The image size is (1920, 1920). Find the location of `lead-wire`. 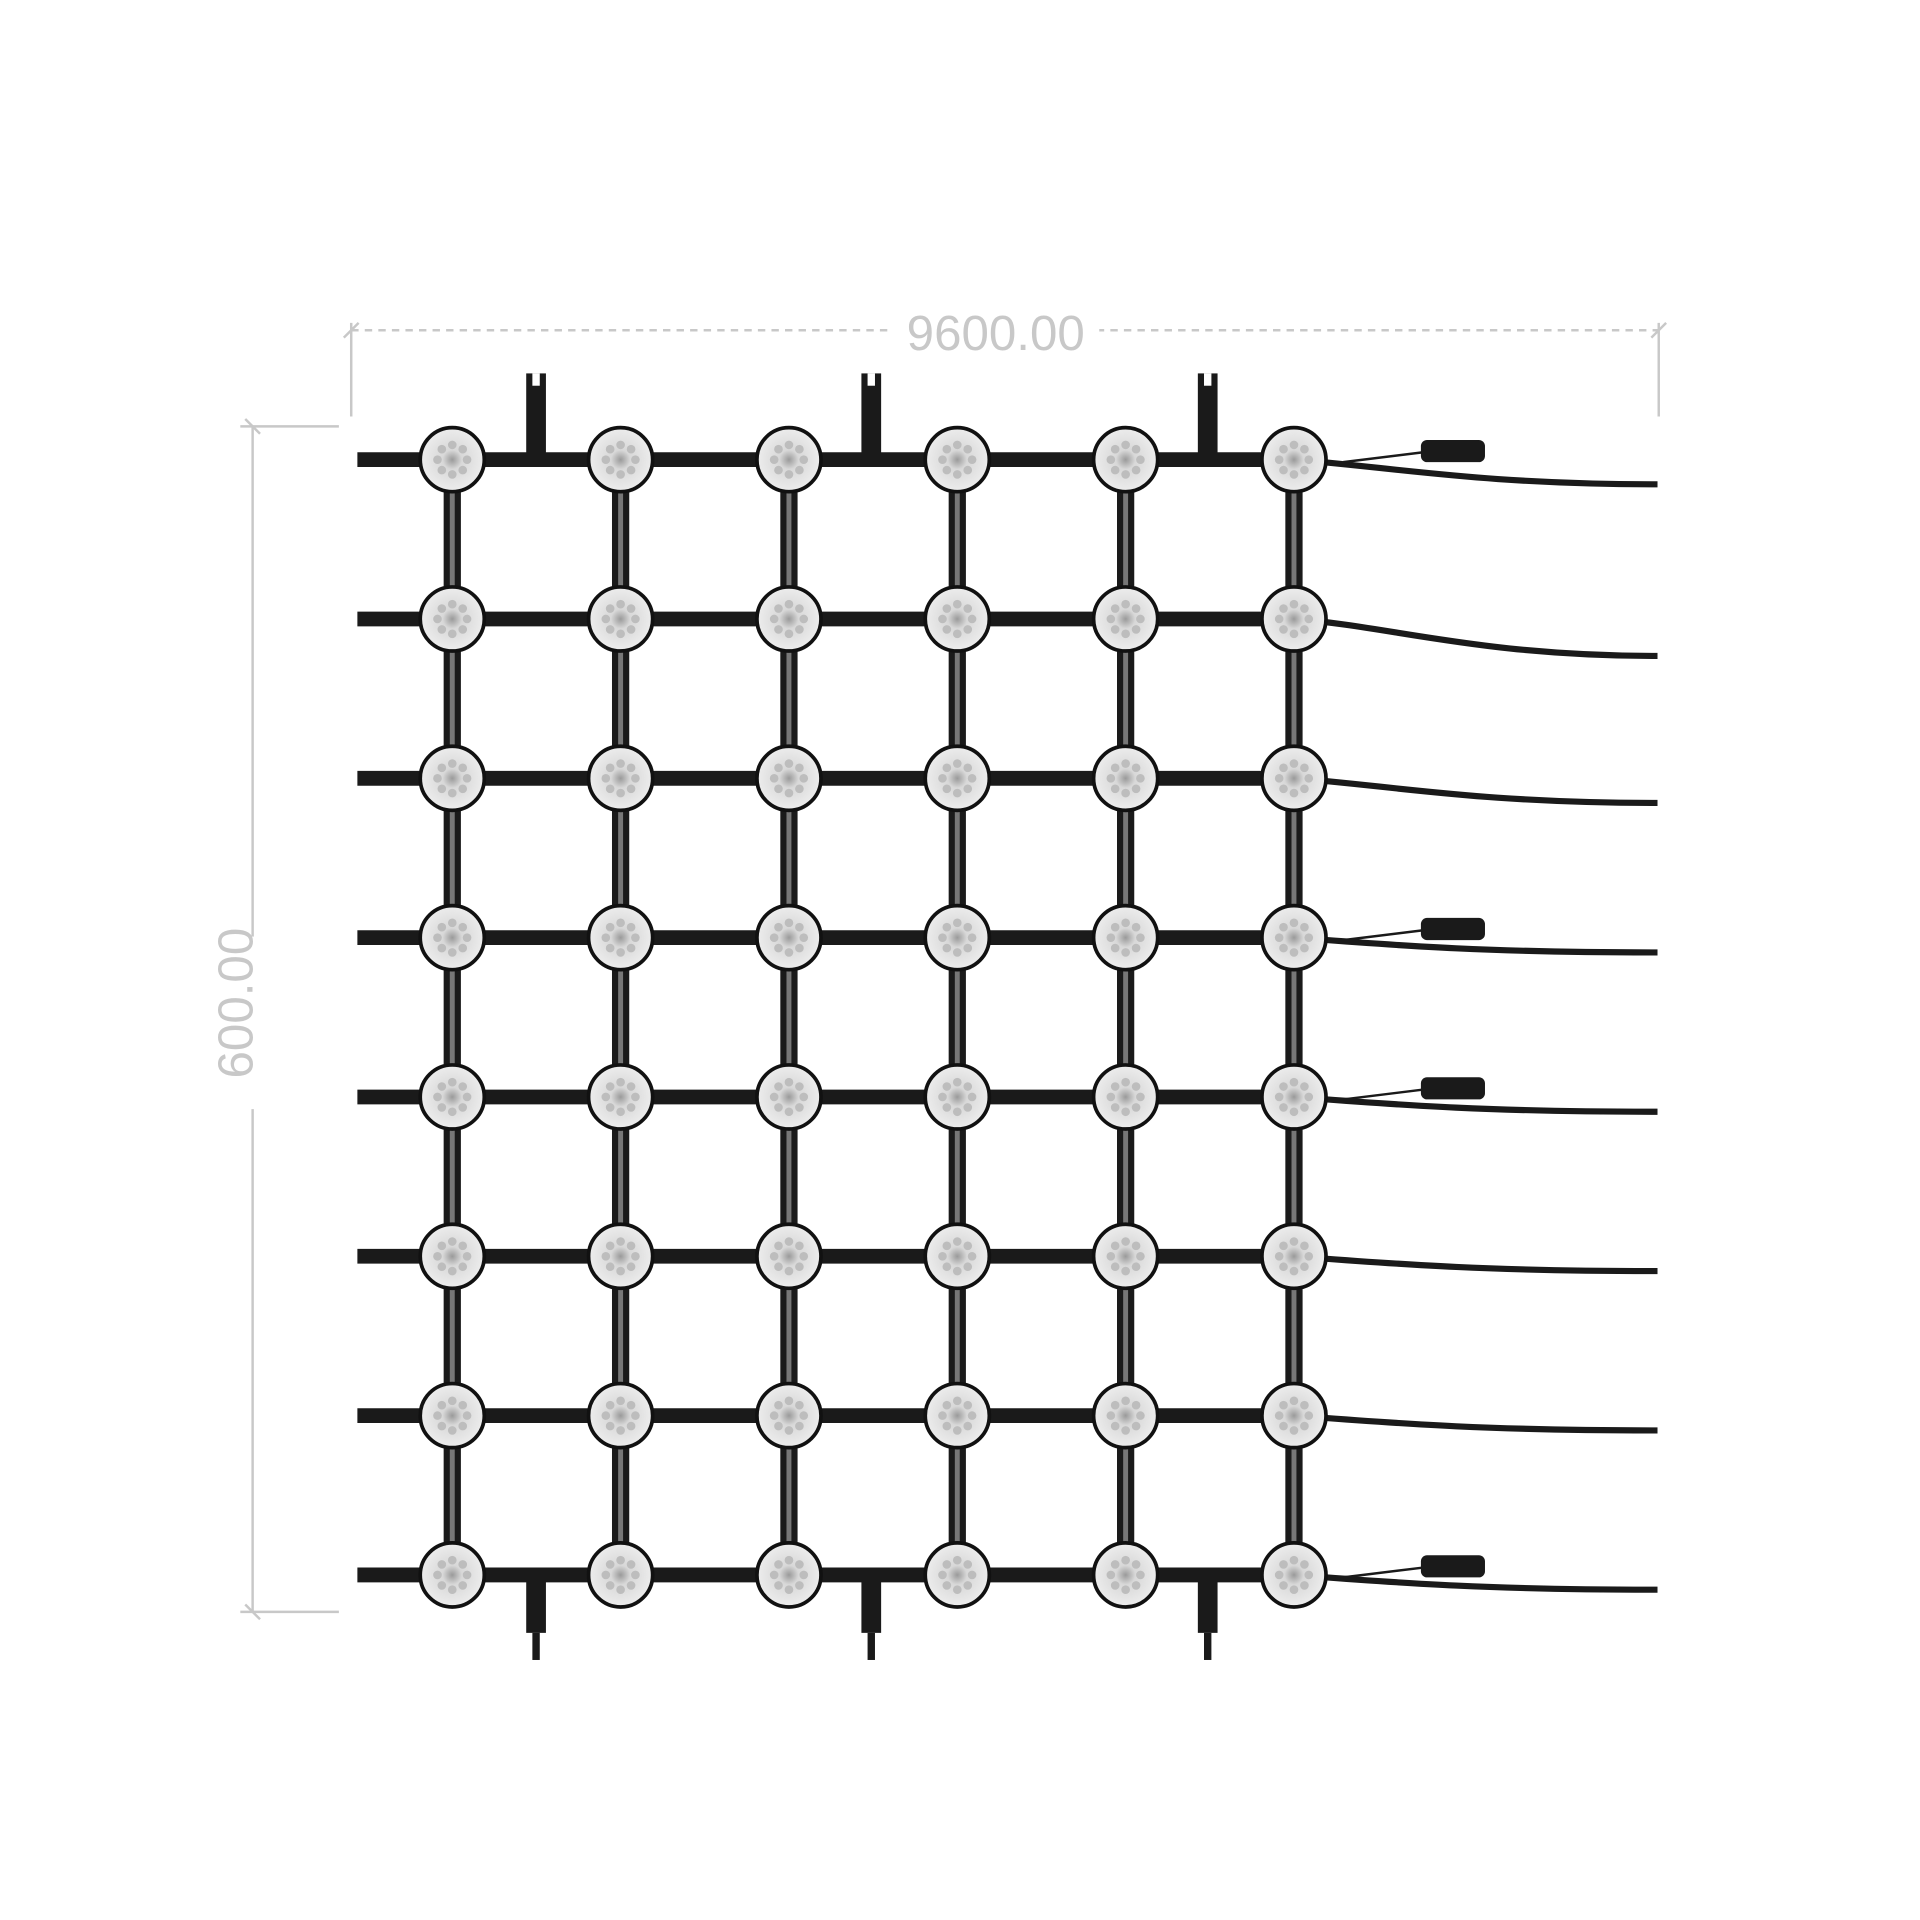

lead-wire is located at coordinates (1475, 1582).